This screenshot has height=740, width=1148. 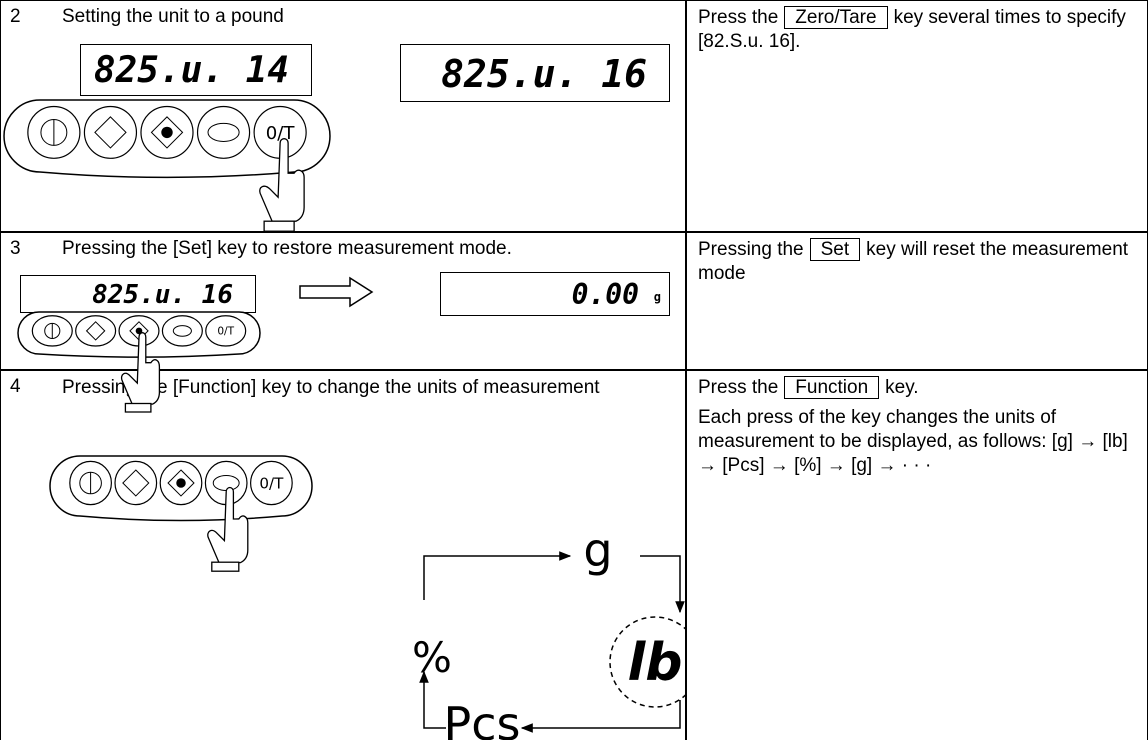 What do you see at coordinates (15, 386) in the screenshot?
I see `step-number: 4` at bounding box center [15, 386].